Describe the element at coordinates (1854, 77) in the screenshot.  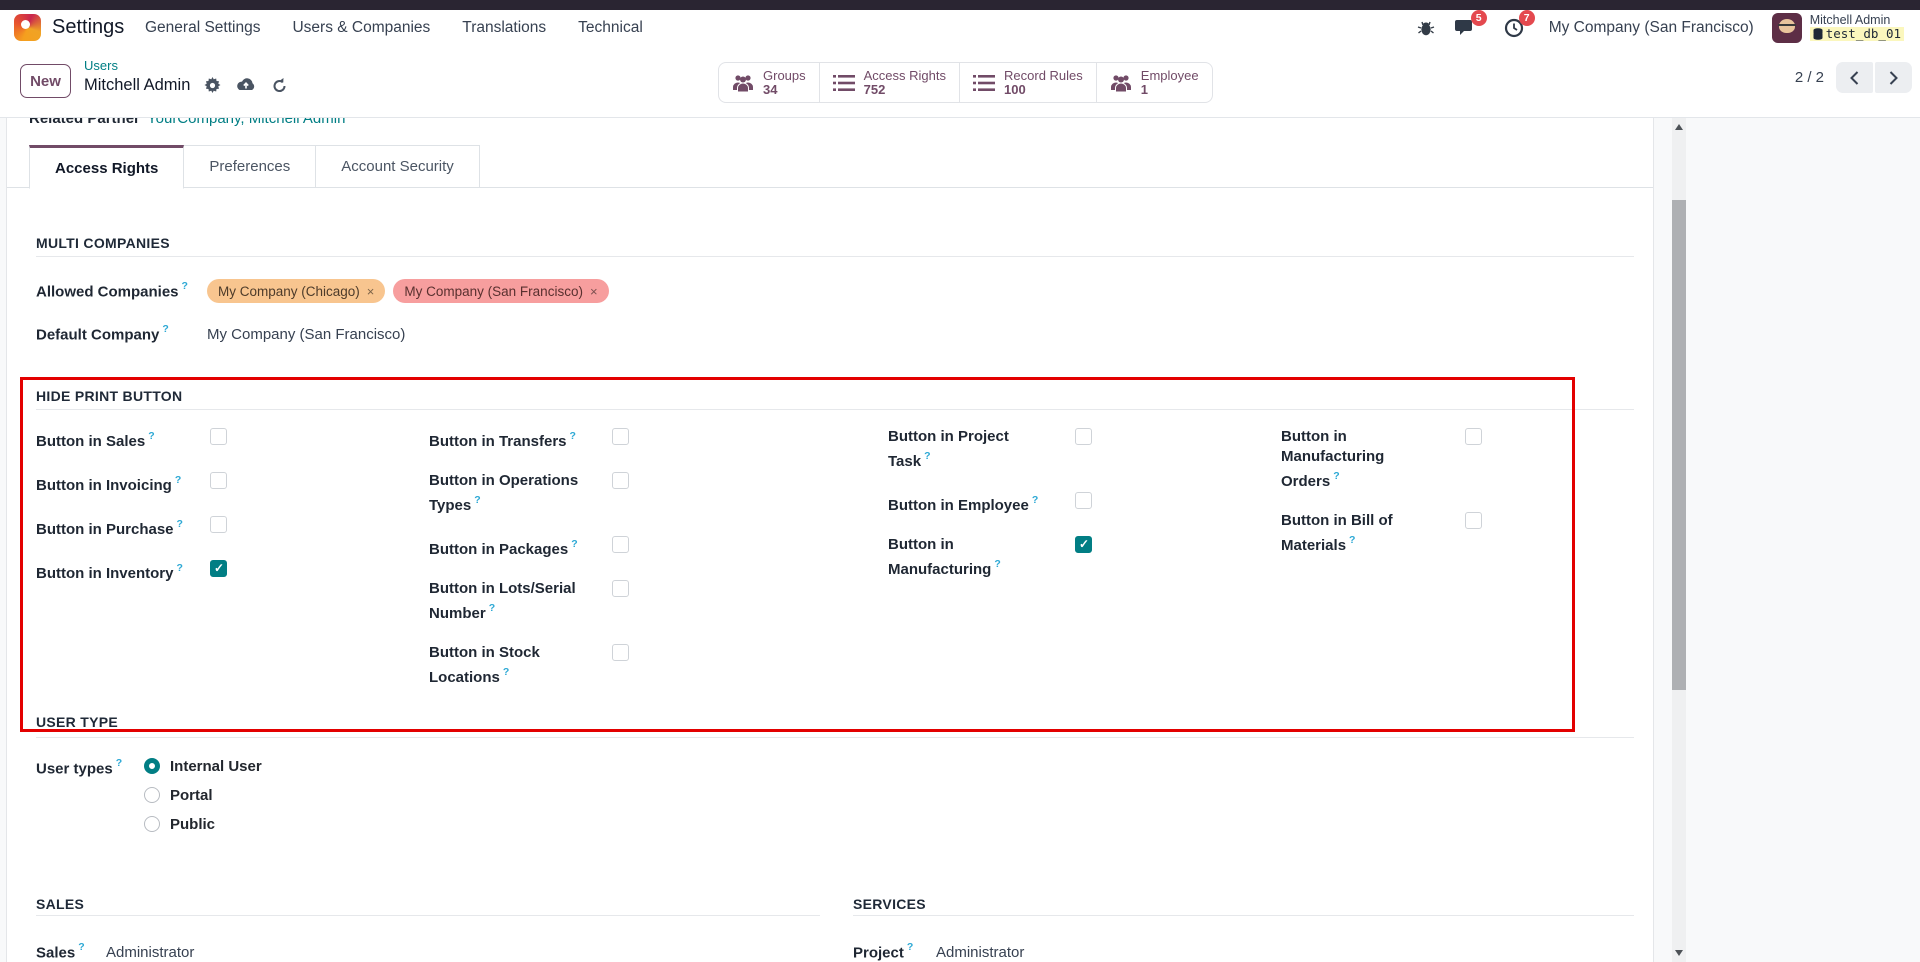
I see `pager-previous-button` at that location.